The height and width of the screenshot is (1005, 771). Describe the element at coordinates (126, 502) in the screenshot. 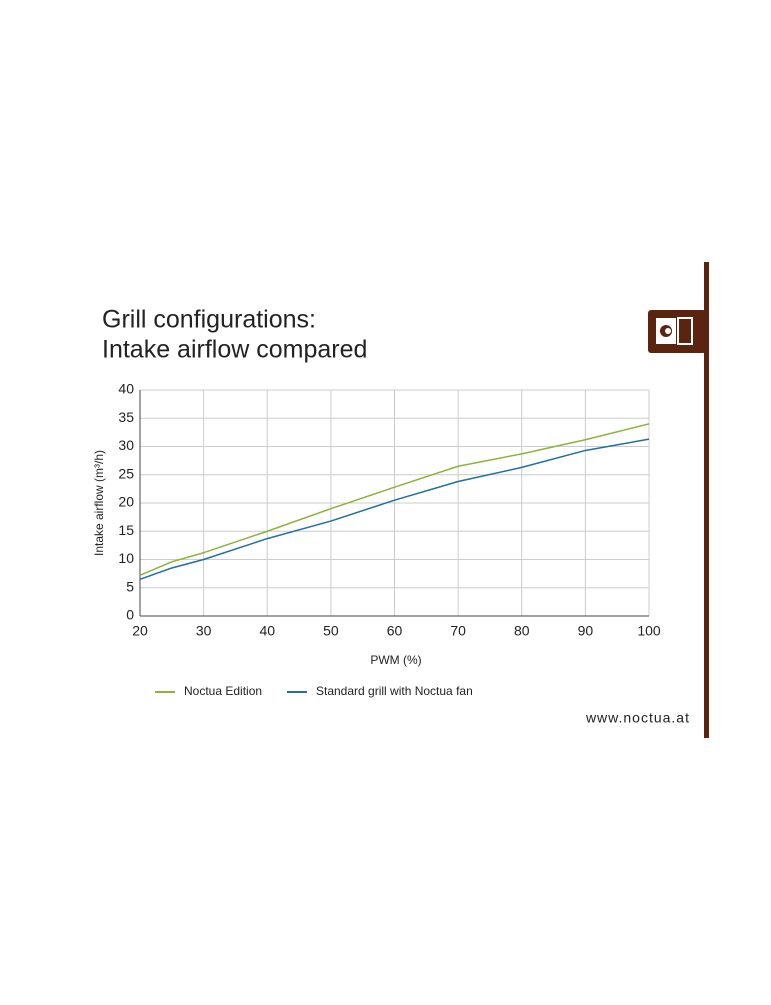

I see `y-tick-label: 20` at that location.